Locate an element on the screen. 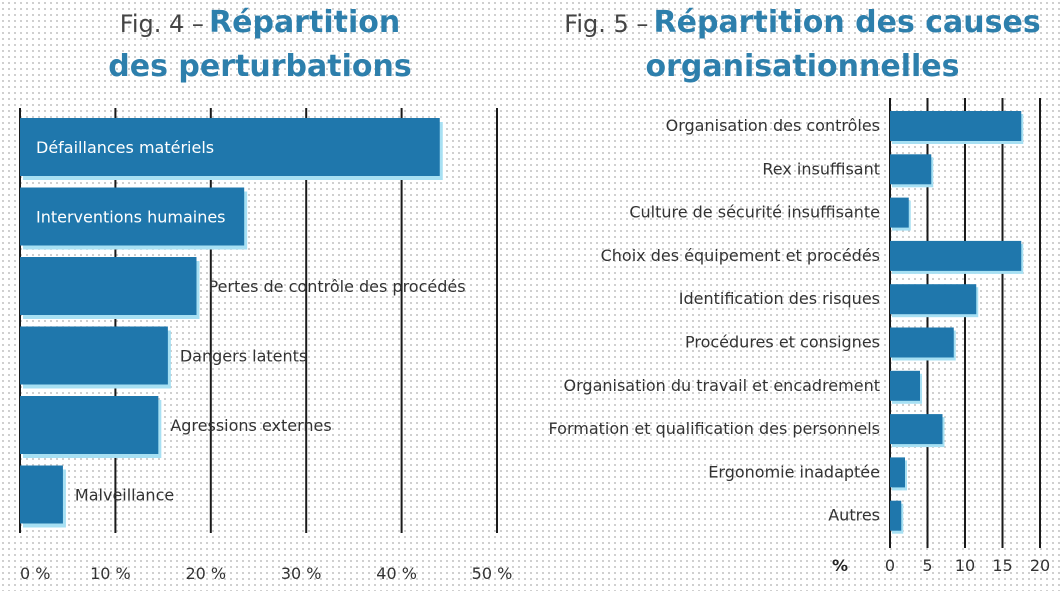 This screenshot has height=591, width=1064. fig5-x-tick-label: 10 is located at coordinates (965, 565).